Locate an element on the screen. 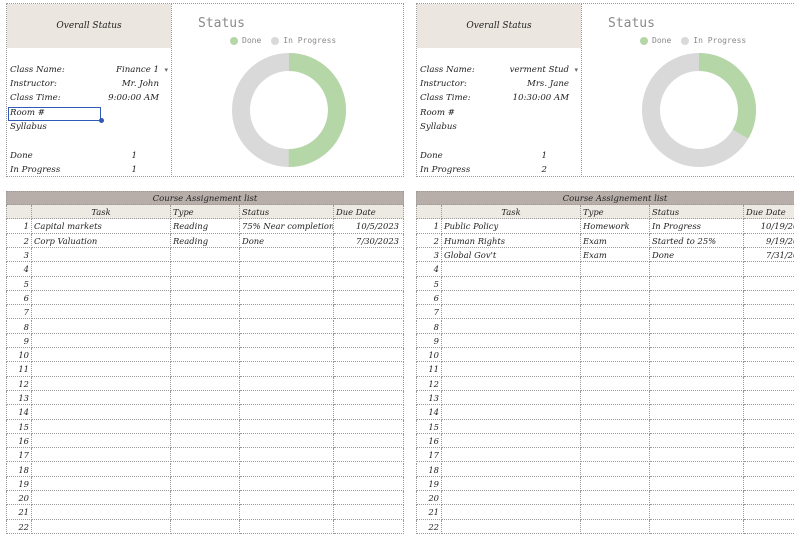 The height and width of the screenshot is (537, 794). task-cell: Human Rights is located at coordinates (511, 240).